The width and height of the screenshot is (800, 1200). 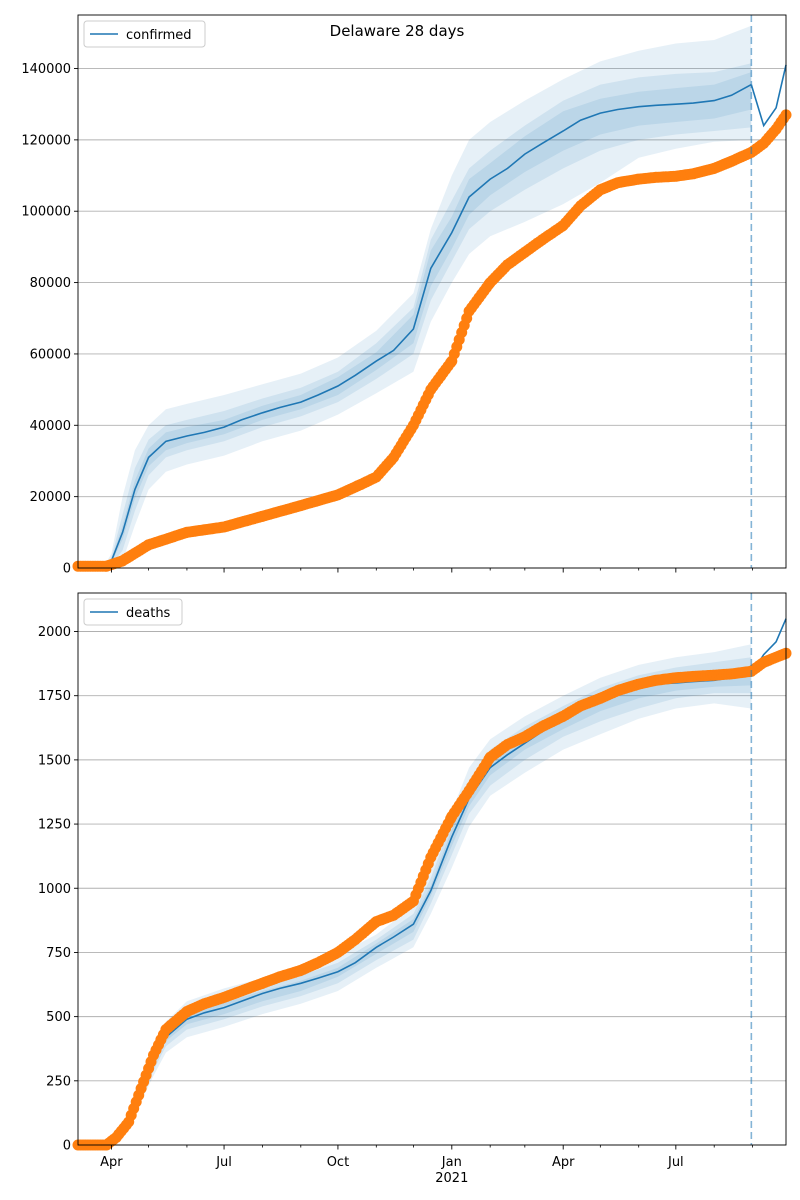 I want to click on y-tick-label: 1000, so click(x=54, y=889).